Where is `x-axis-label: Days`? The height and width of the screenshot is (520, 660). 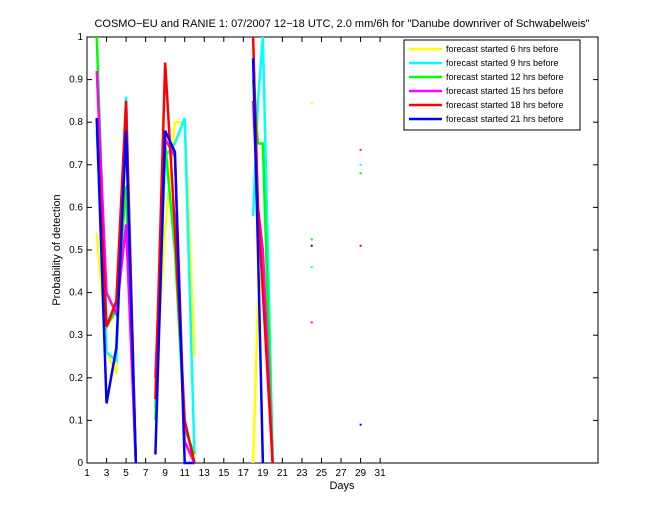 x-axis-label: Days is located at coordinates (342, 486).